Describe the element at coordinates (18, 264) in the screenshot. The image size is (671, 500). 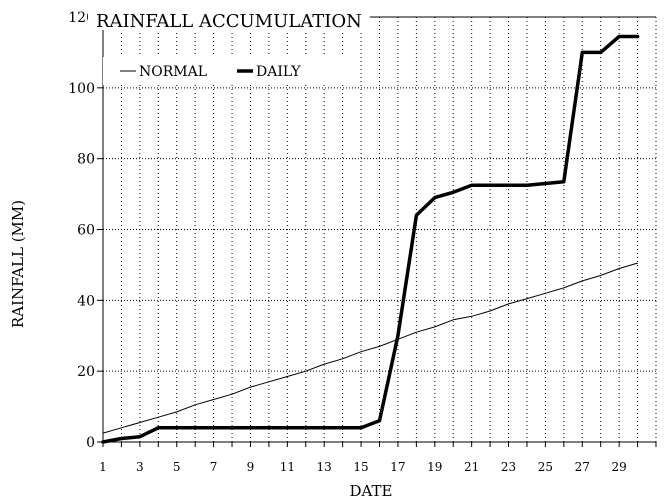
I see `y-axis-title: RAINFALL (MM)` at that location.